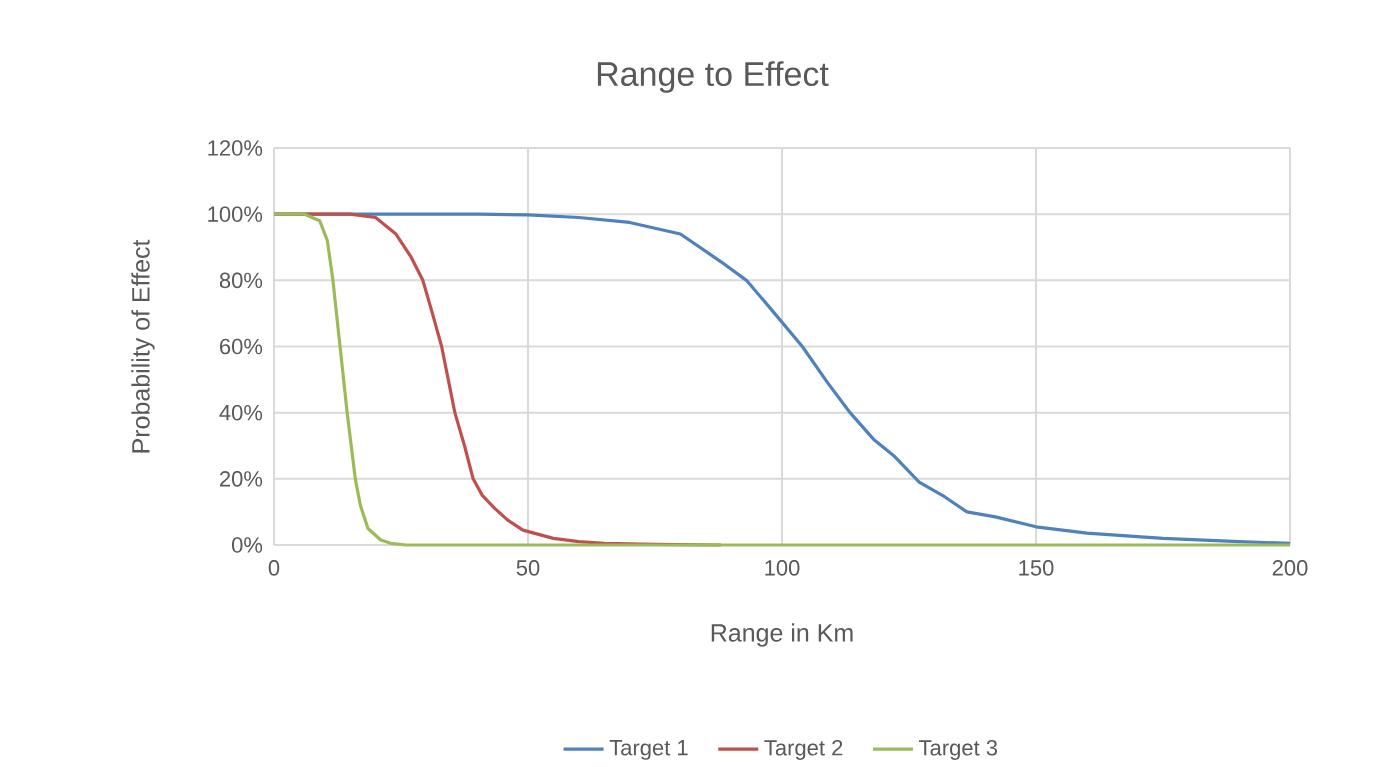 The image size is (1382, 767). What do you see at coordinates (241, 412) in the screenshot?
I see `y-tick-label: 40%` at bounding box center [241, 412].